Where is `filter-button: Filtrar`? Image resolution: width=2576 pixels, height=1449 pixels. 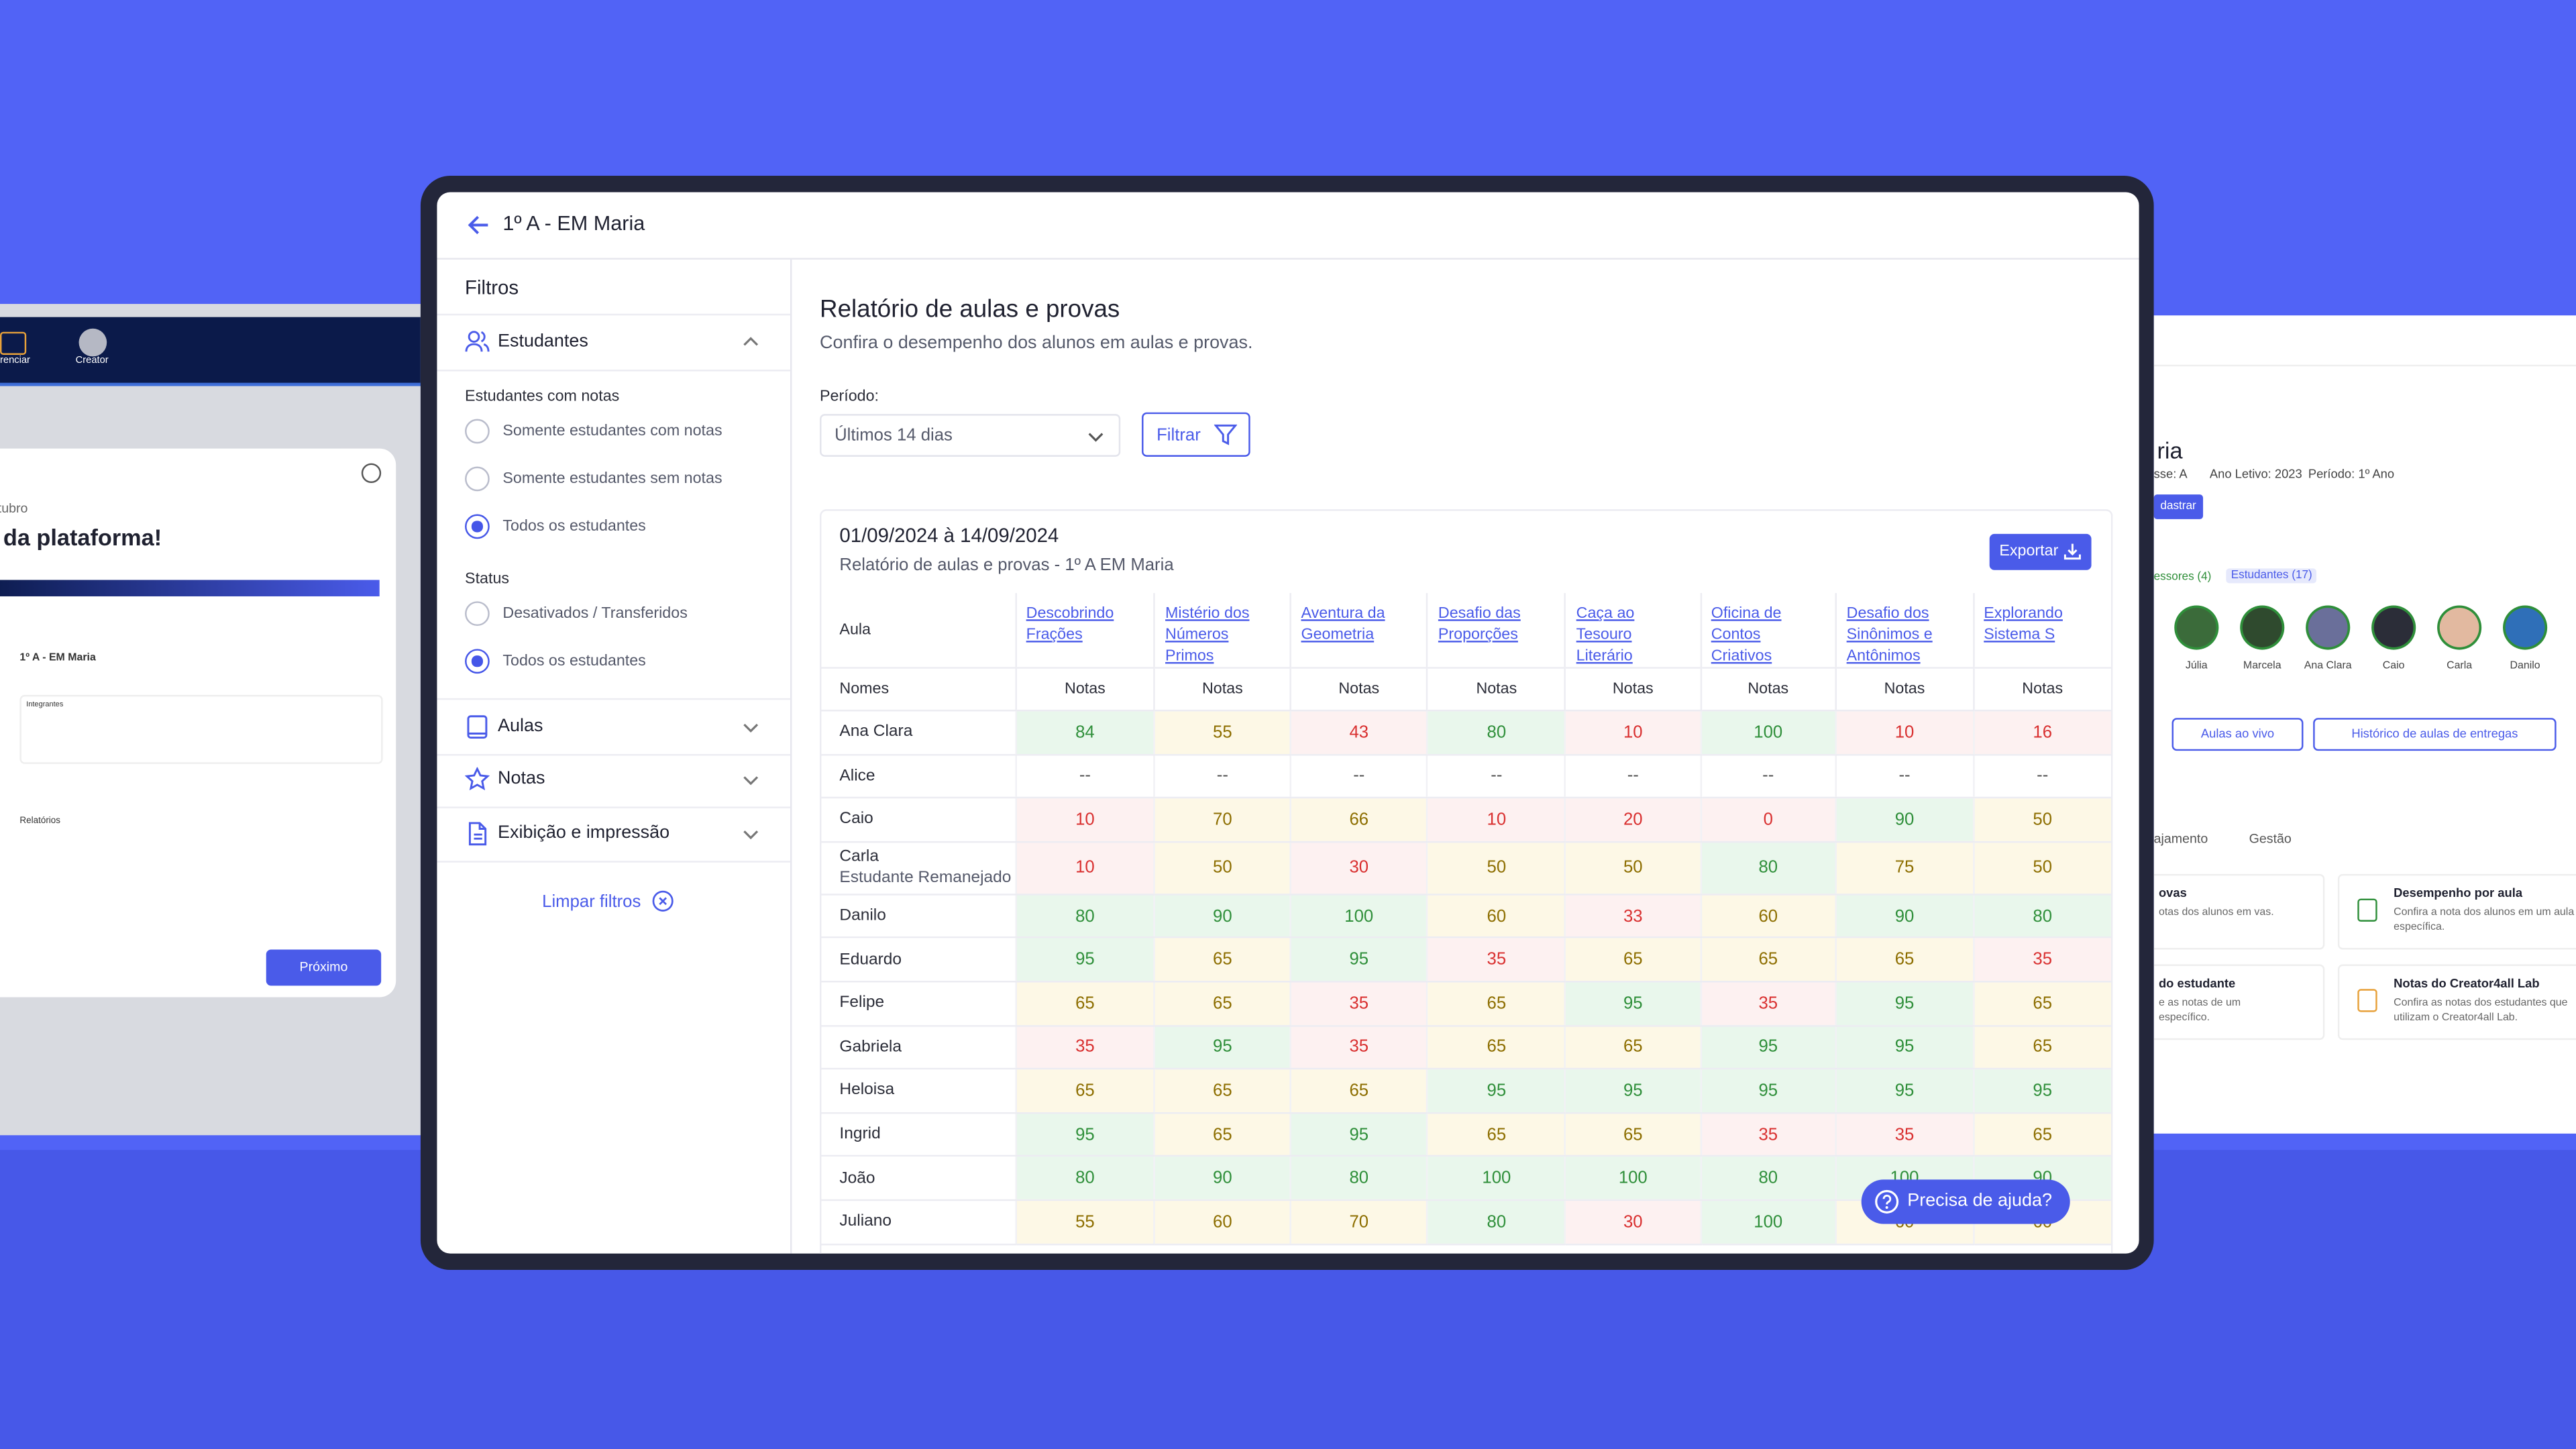 filter-button: Filtrar is located at coordinates (1196, 434).